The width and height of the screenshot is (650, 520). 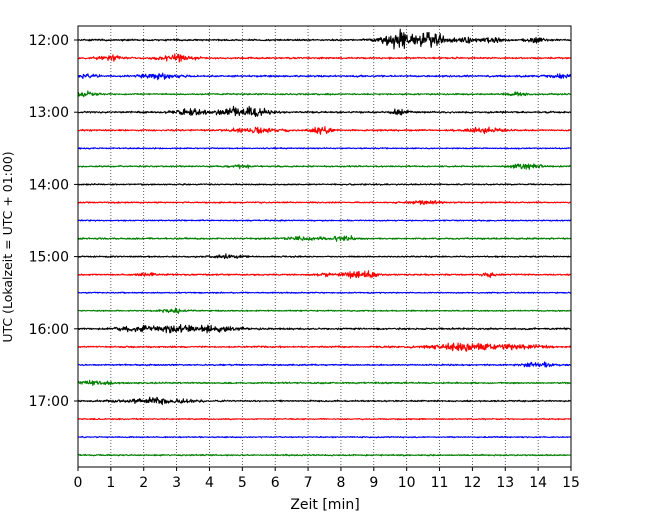 What do you see at coordinates (472, 483) in the screenshot?
I see `x-tick-label: 12` at bounding box center [472, 483].